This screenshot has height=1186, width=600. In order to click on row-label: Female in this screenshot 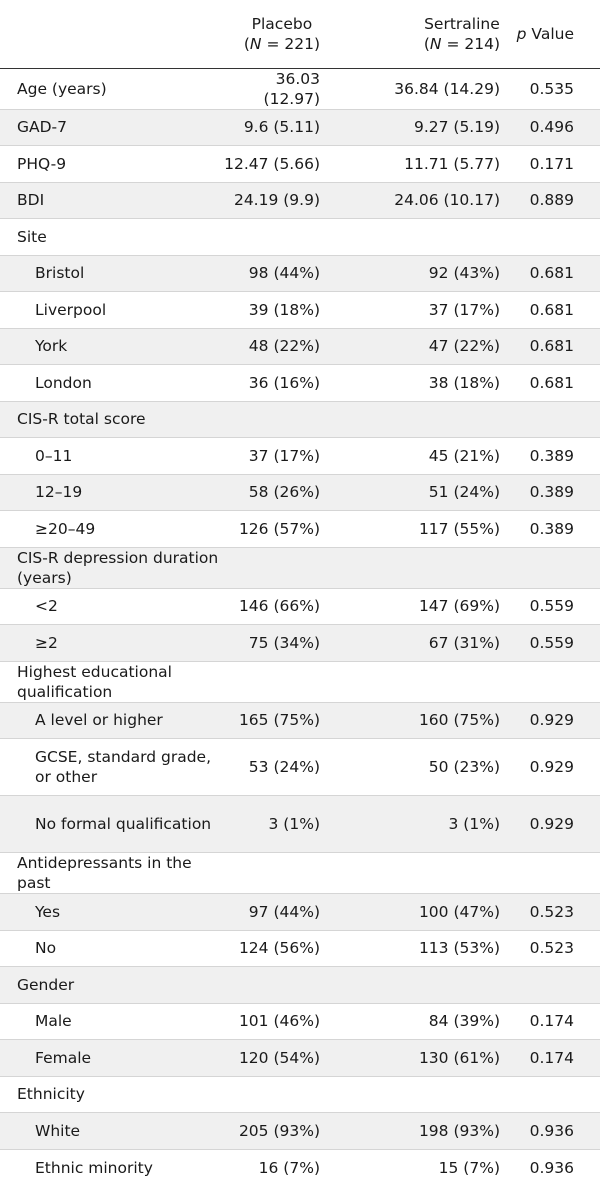, I will do `click(63, 1057)`.